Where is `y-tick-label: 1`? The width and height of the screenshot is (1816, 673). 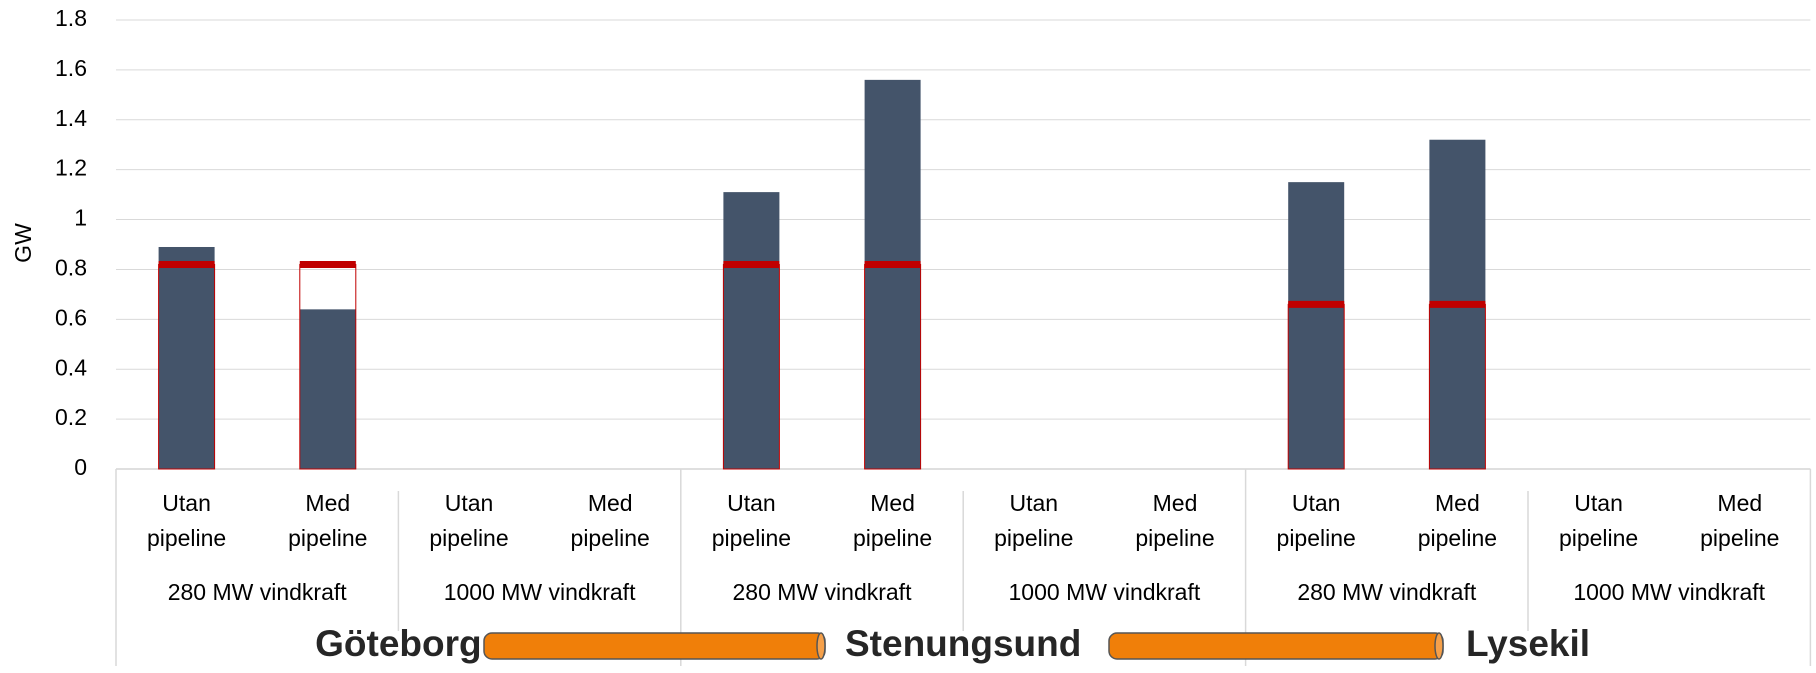
y-tick-label: 1 is located at coordinates (80, 218).